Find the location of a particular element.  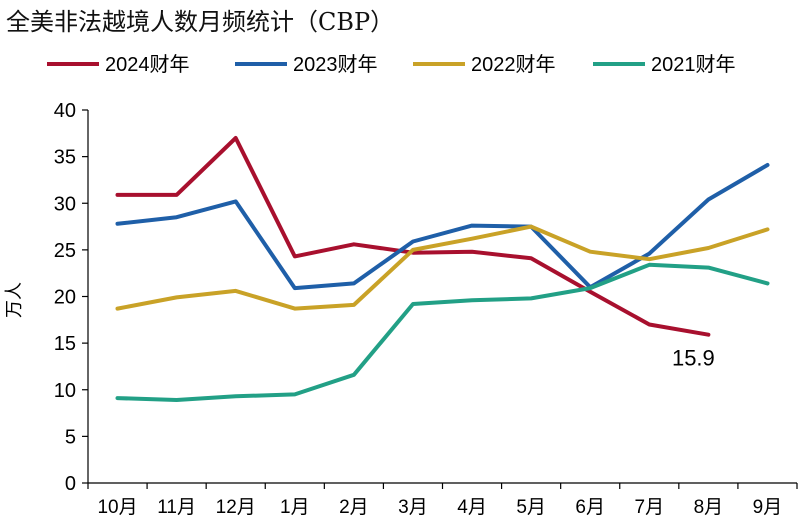

y-tick-label: 35 is located at coordinates (65, 158).